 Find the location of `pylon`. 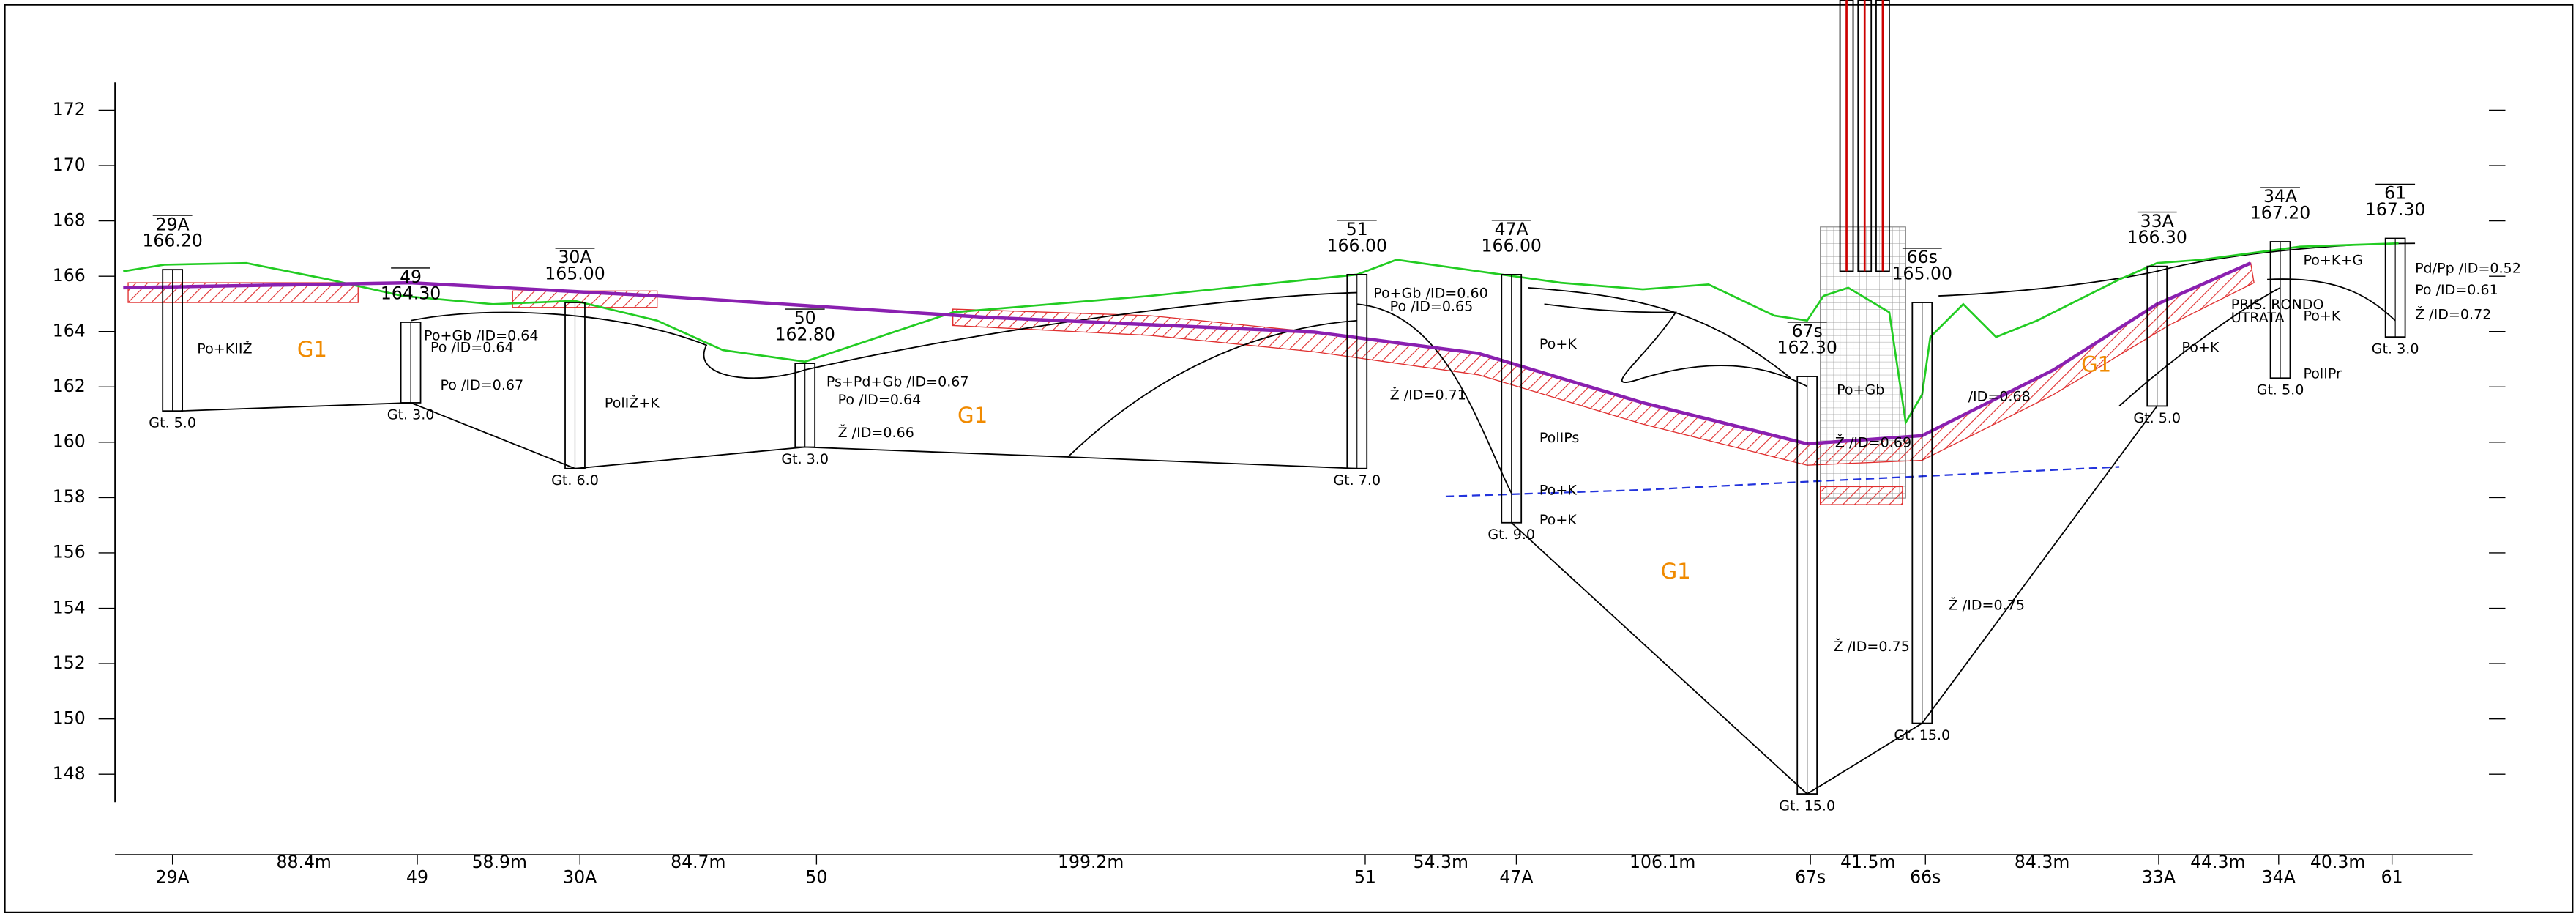

pylon is located at coordinates (1863, 249).